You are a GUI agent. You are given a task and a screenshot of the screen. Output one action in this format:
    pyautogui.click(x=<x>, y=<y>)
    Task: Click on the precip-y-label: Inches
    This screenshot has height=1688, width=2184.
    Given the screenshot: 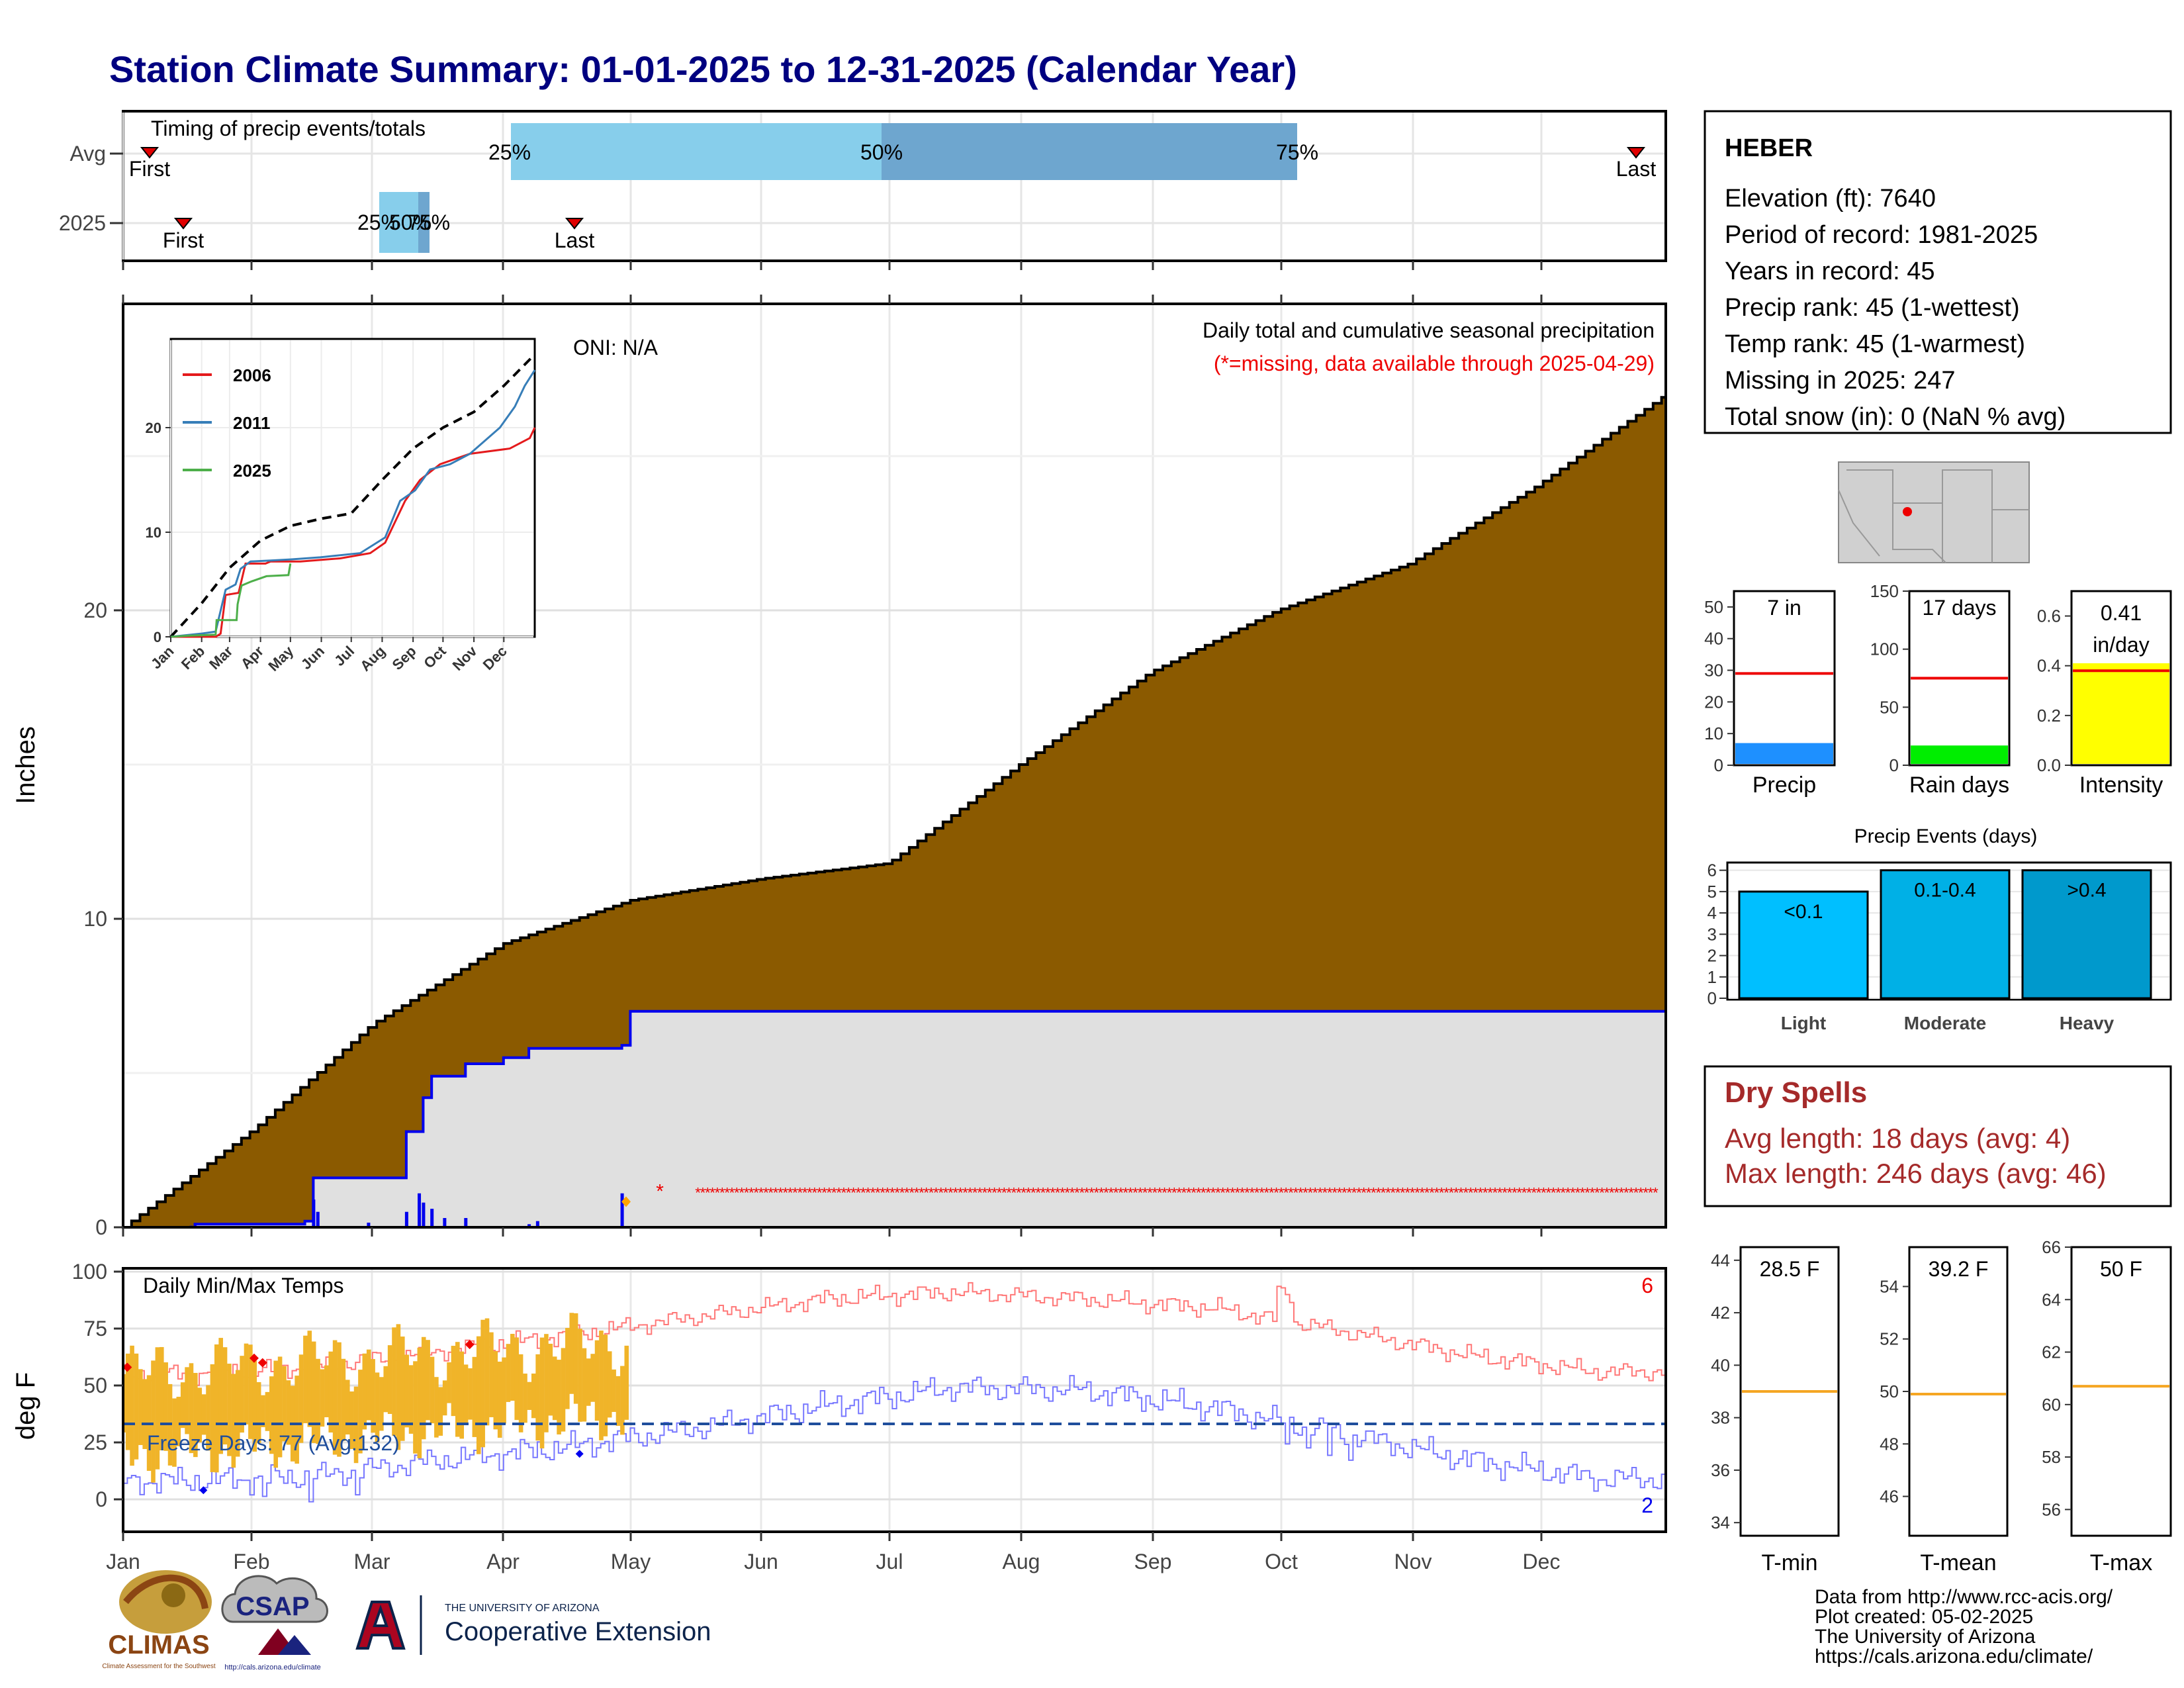 What is the action you would take?
    pyautogui.click(x=26, y=765)
    